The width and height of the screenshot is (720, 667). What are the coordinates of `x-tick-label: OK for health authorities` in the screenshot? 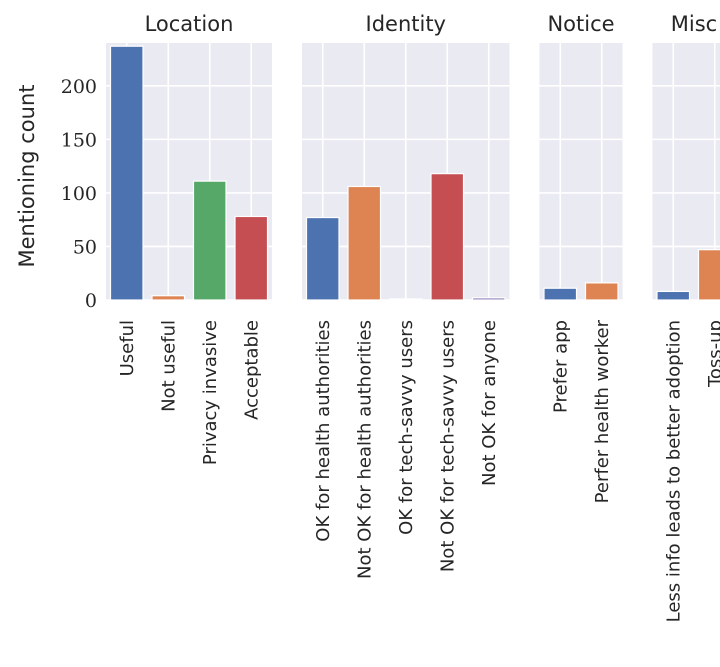 It's located at (323, 431).